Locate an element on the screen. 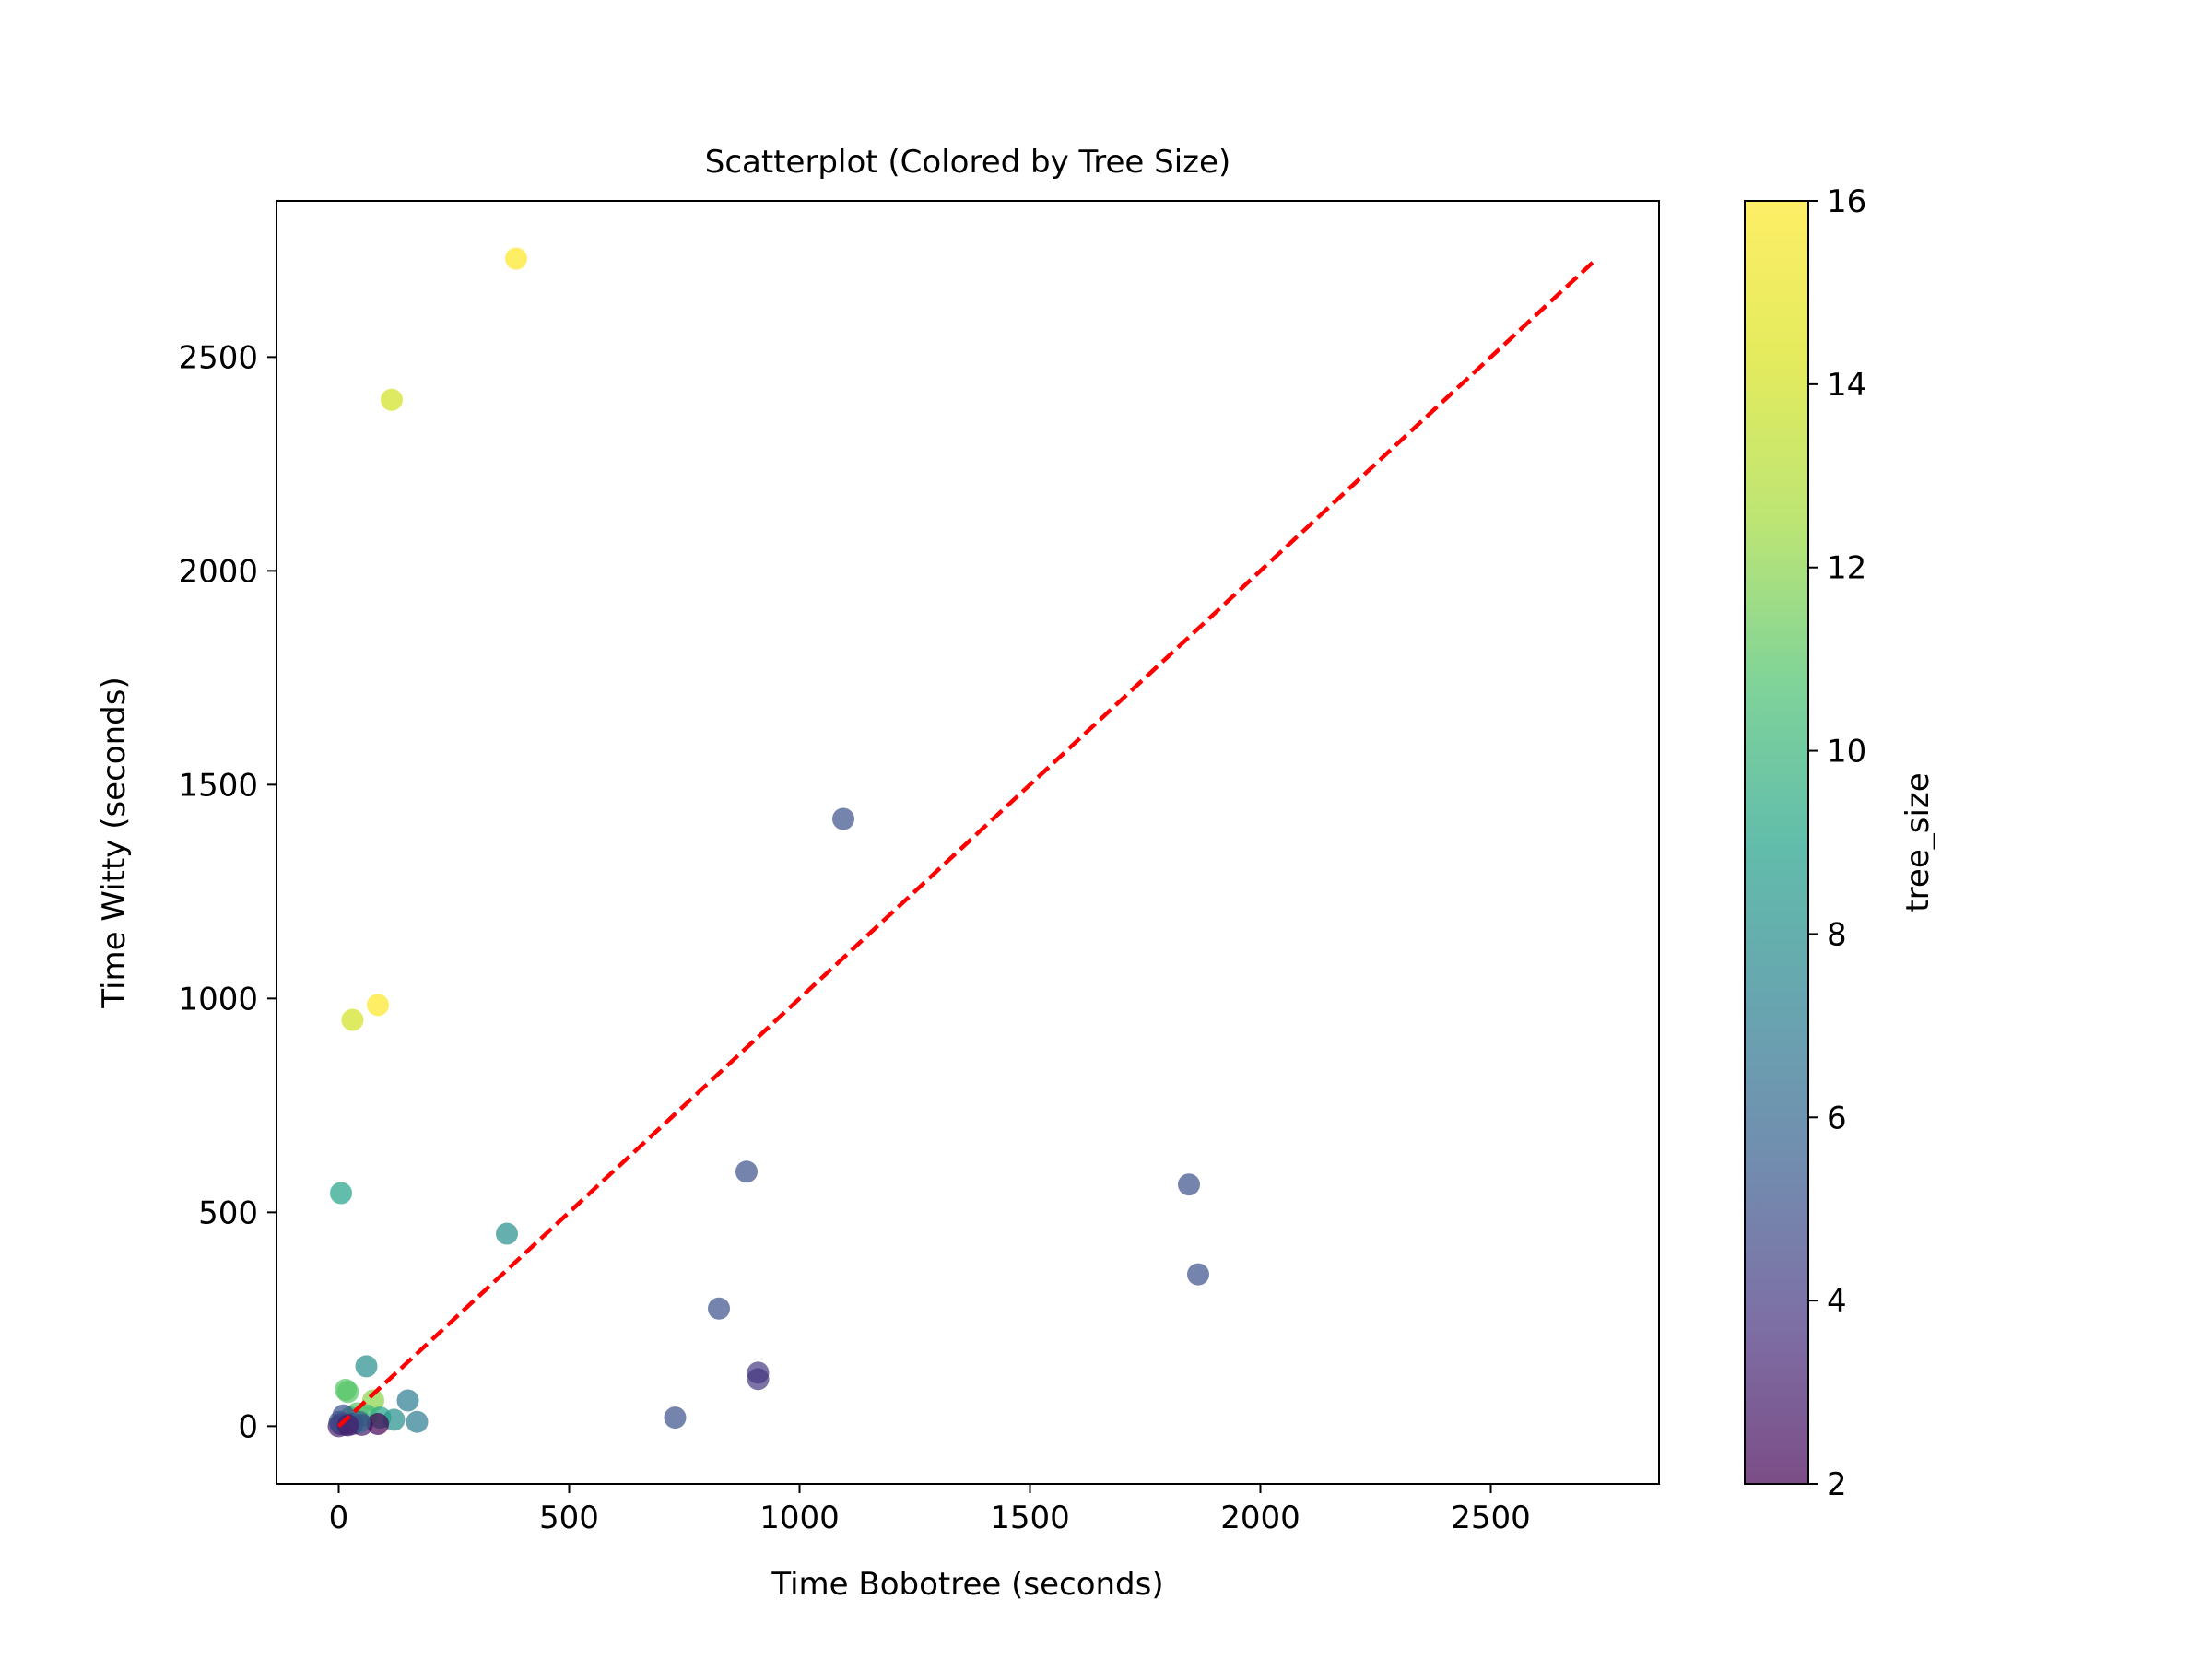 The image size is (2212, 1659). colorbar-tick-label: 16 is located at coordinates (1846, 201).